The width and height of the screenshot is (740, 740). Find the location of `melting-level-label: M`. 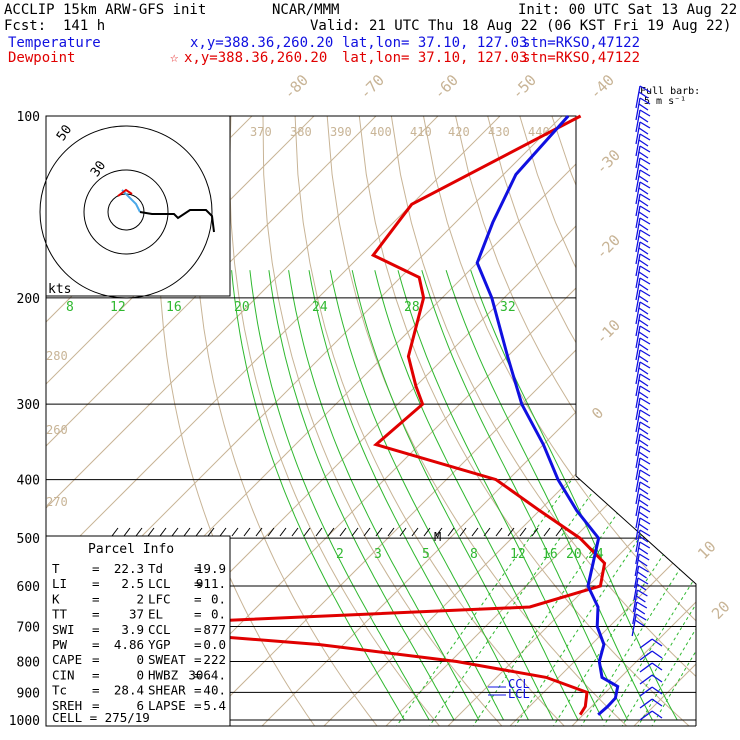

melting-level-label: M is located at coordinates (437, 537).